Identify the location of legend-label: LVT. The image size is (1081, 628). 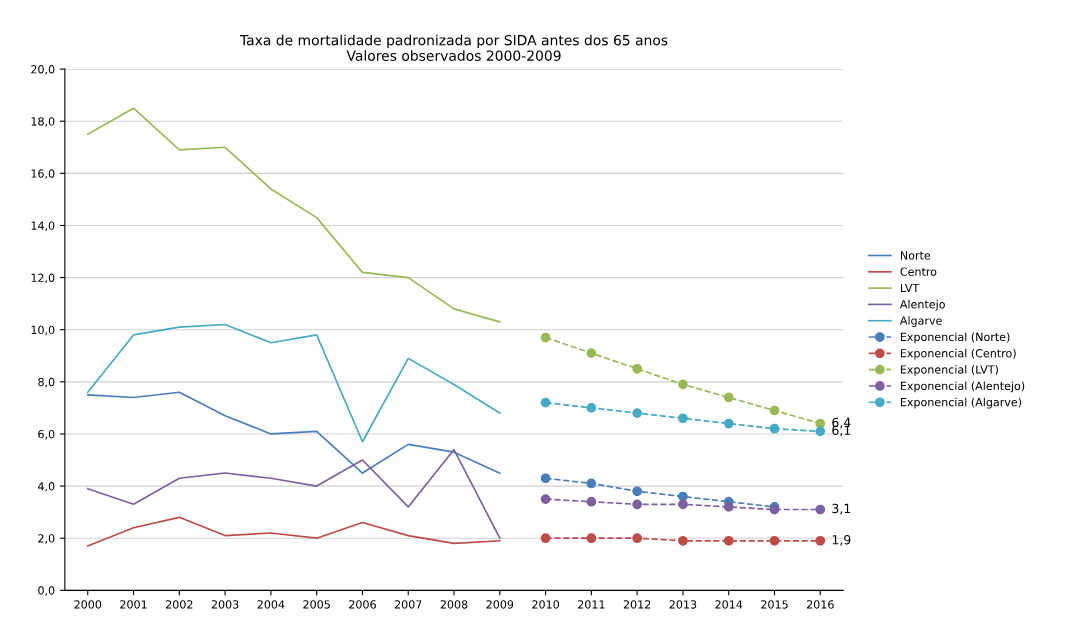
(910, 287).